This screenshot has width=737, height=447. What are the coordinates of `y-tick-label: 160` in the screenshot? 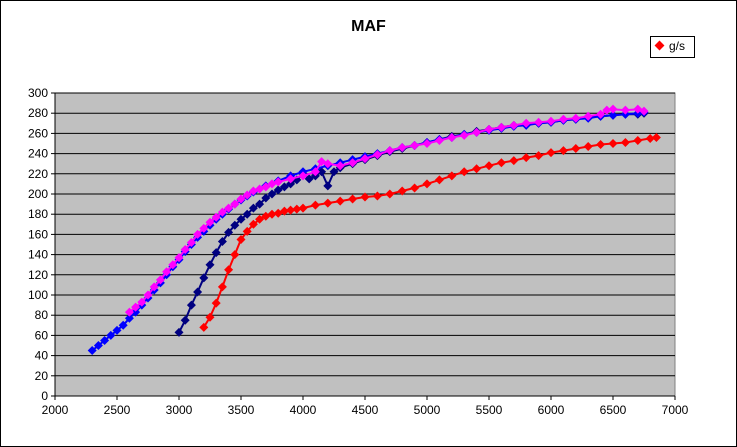 It's located at (38, 234).